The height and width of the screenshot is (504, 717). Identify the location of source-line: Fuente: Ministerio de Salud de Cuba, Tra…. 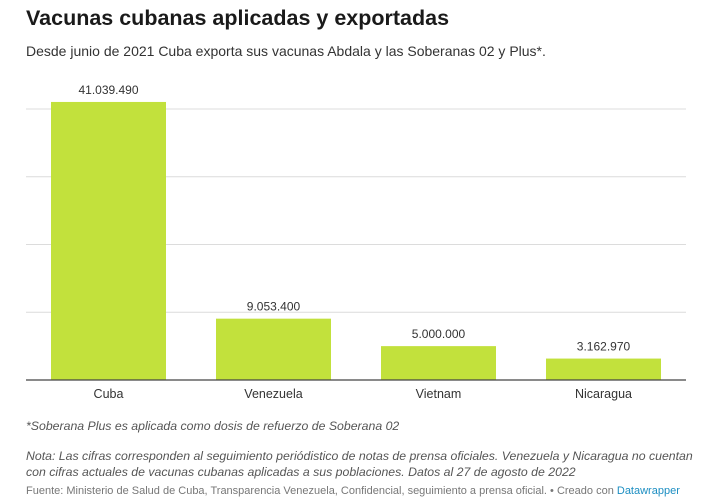
(371, 491).